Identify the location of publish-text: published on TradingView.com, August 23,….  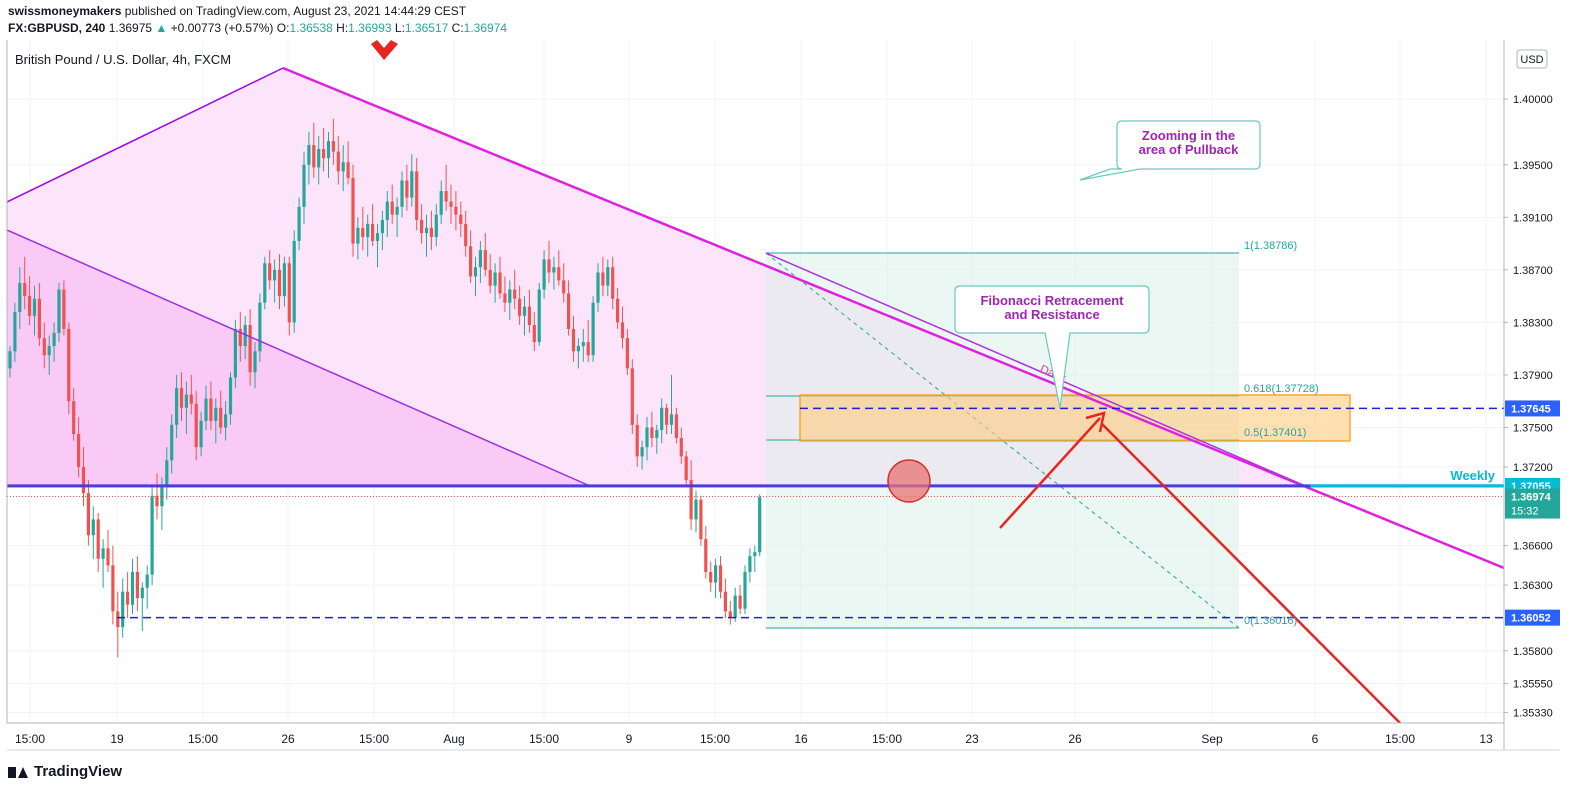
(294, 11).